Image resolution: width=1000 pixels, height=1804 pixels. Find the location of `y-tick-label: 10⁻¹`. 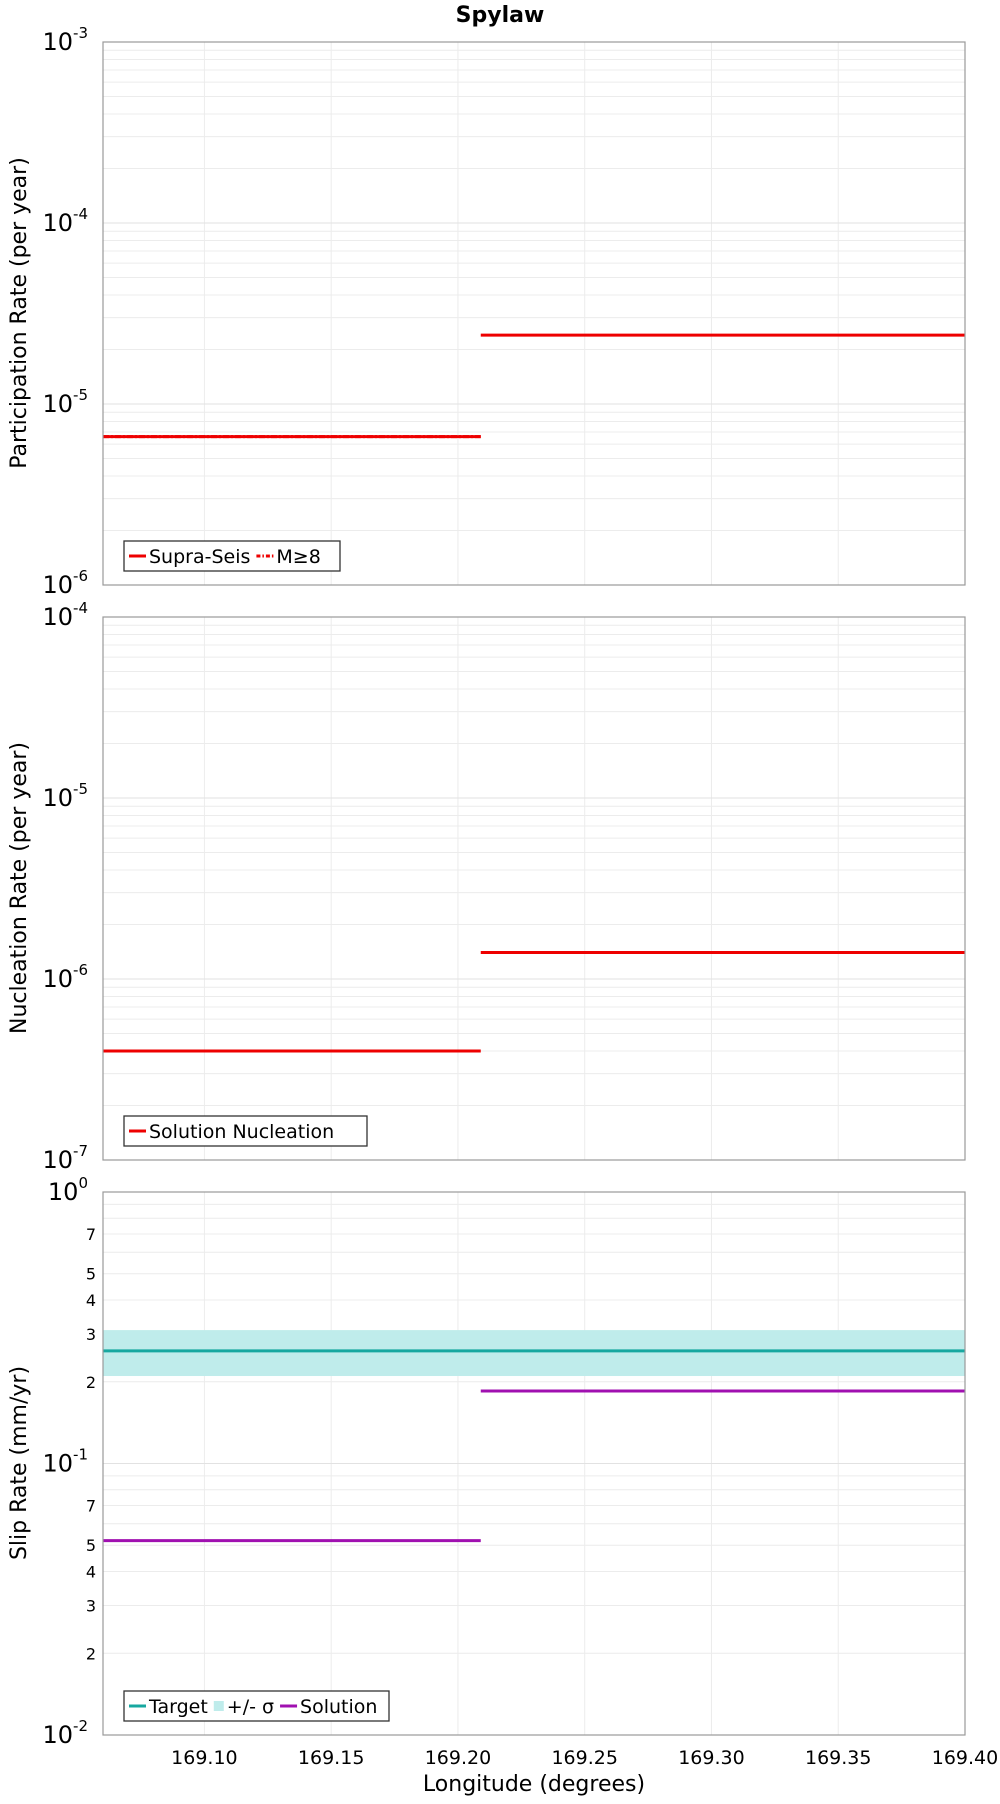

y-tick-label: 10⁻¹ is located at coordinates (65, 1462).